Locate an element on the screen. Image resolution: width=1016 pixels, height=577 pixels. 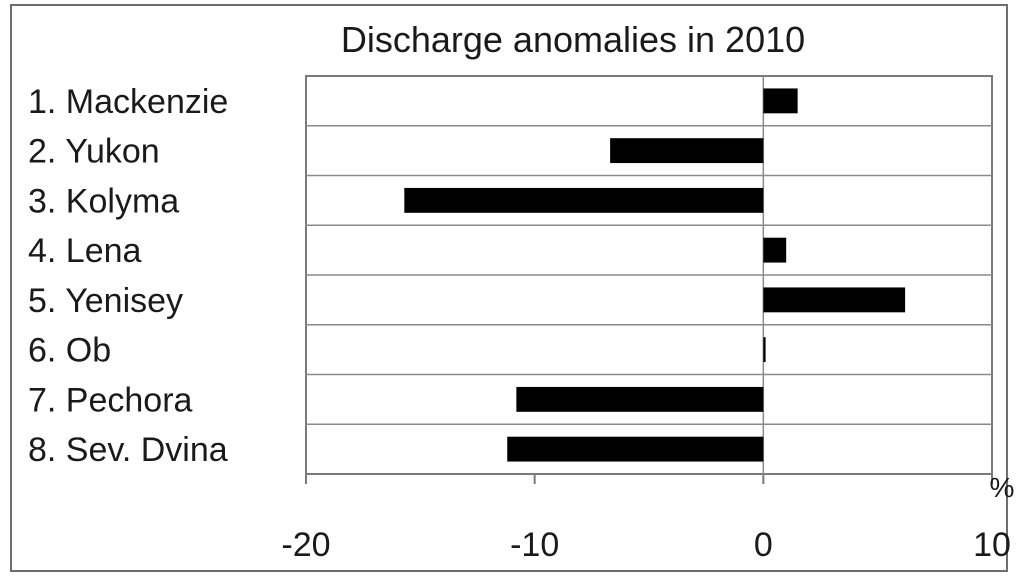
x-tick-label: -10 is located at coordinates (534, 545).